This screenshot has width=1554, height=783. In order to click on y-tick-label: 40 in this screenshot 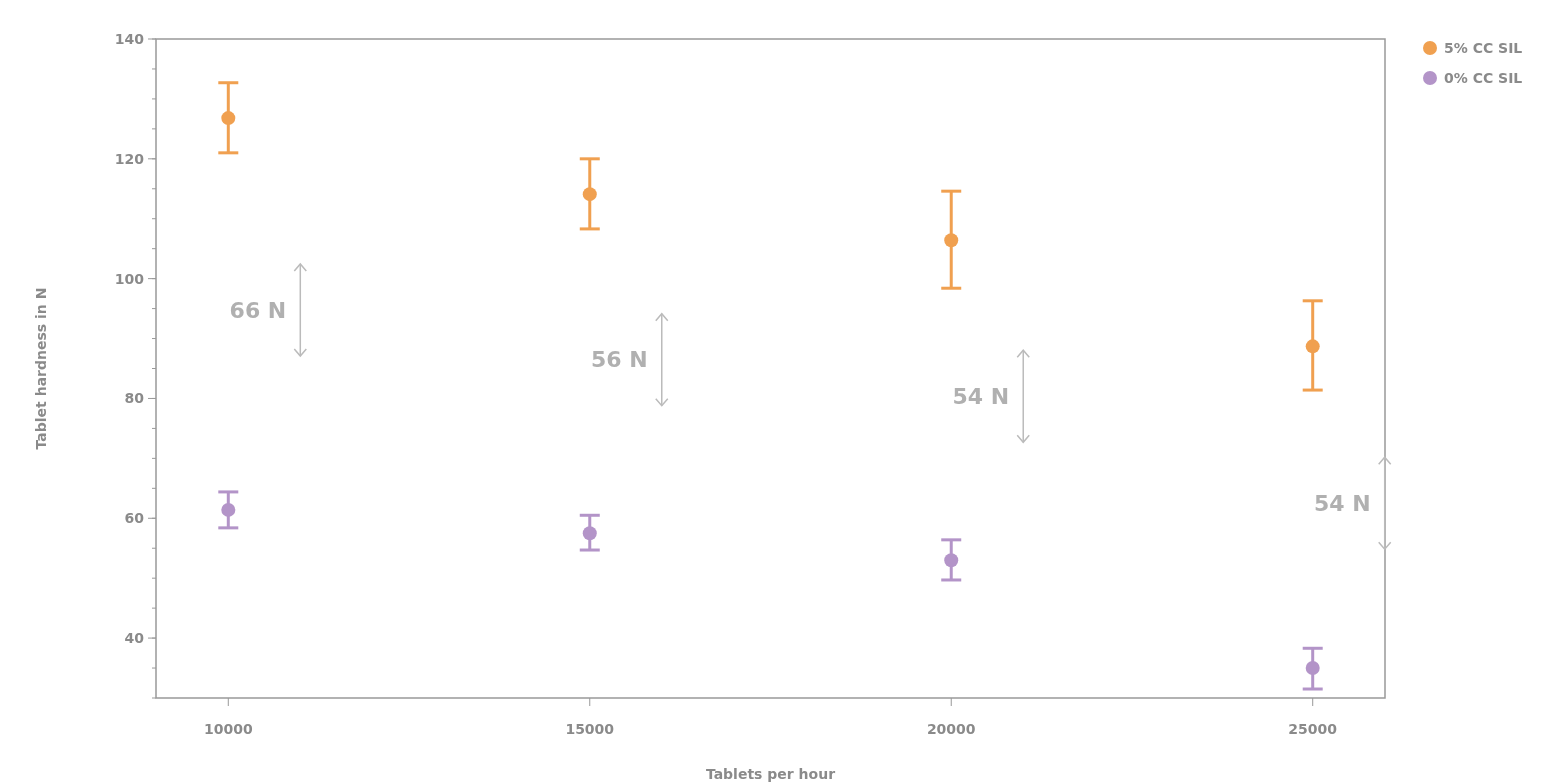, I will do `click(134, 637)`.